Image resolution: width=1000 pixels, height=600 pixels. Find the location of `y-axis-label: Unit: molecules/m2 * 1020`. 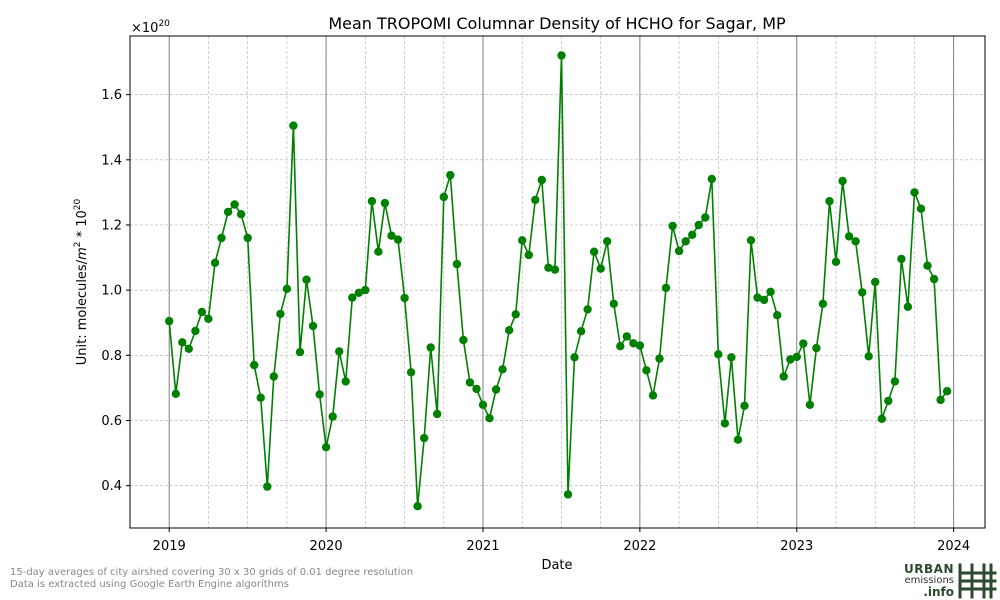

y-axis-label: Unit: molecules/m2 * 1020 is located at coordinates (81, 281).